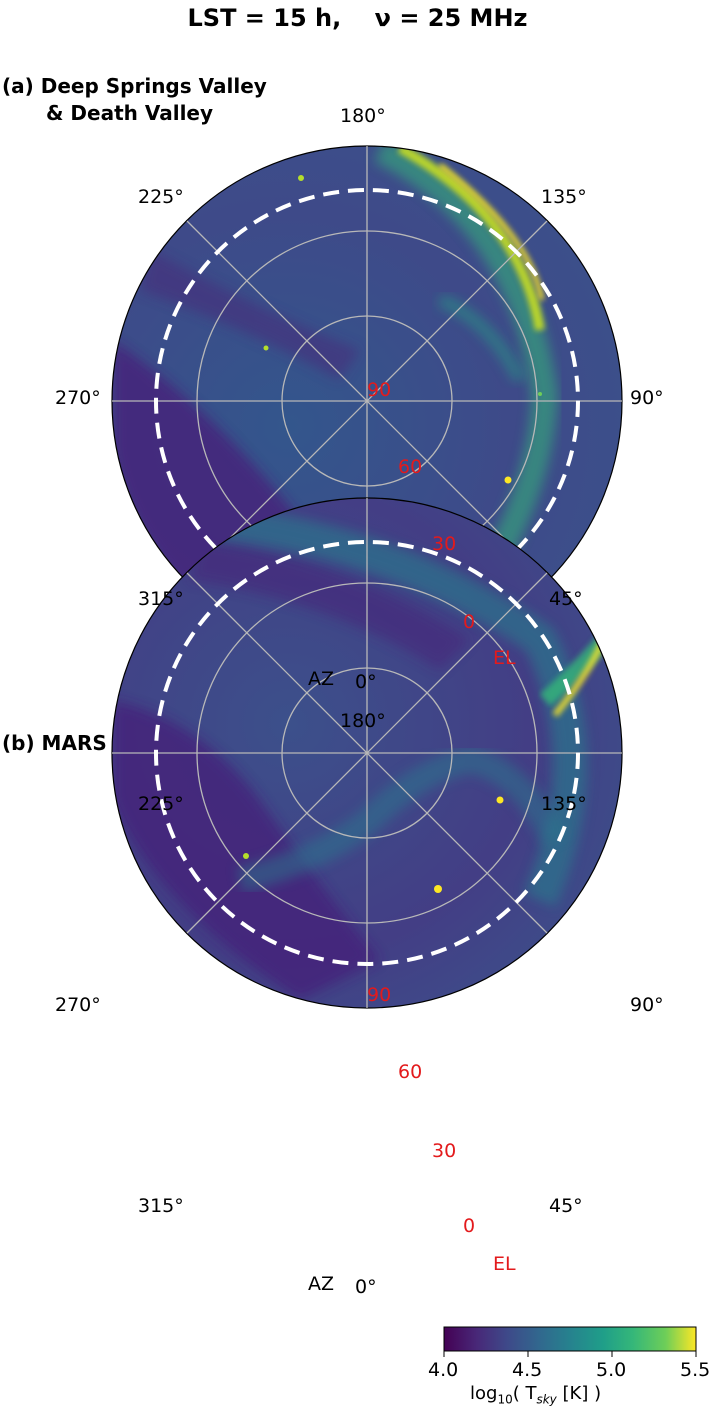 This screenshot has width=715, height=1411. I want to click on panel-b-el-tick-60: 60, so click(410, 1072).